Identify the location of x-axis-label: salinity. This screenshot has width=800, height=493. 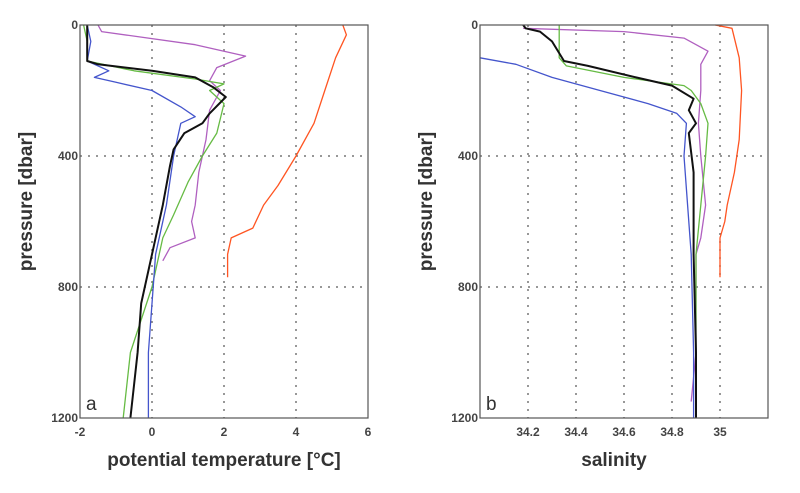
(614, 460).